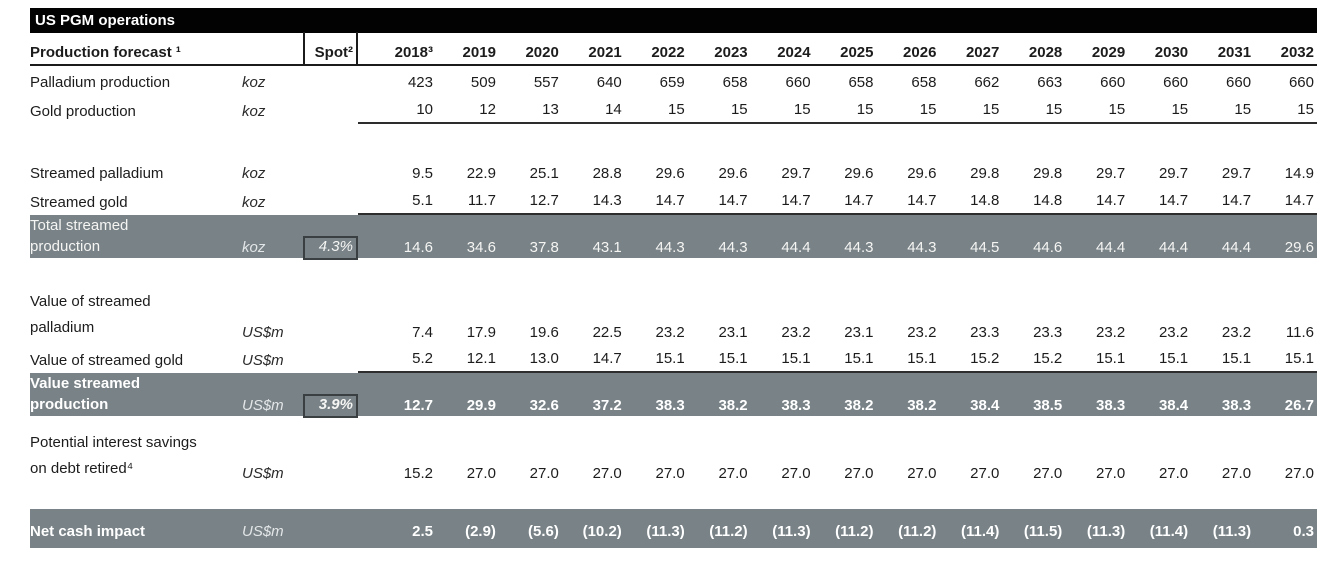 The height and width of the screenshot is (571, 1342). Describe the element at coordinates (467, 203) in the screenshot. I see `value-cell: 11.7` at that location.